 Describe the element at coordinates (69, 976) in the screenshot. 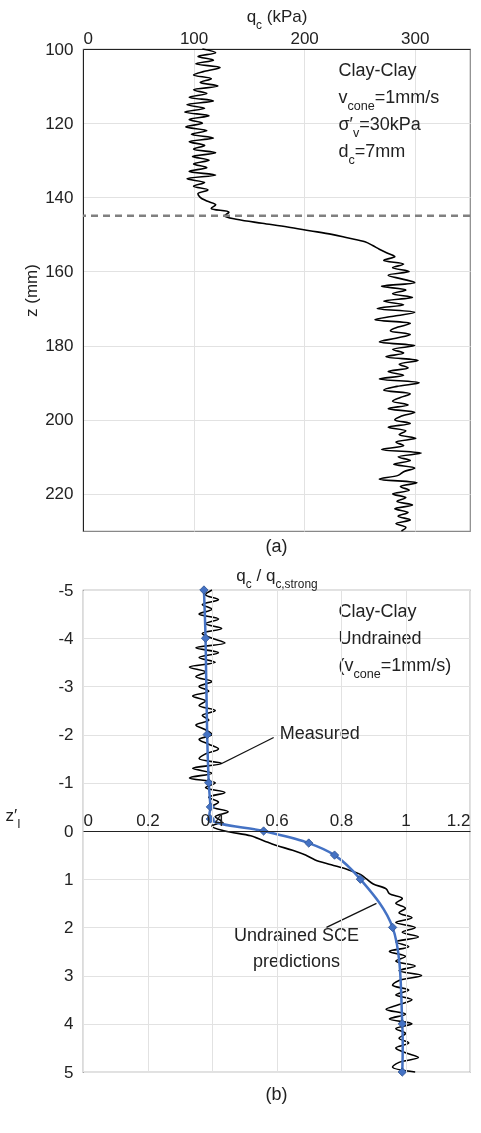

I see `y-tick-label: 3` at that location.